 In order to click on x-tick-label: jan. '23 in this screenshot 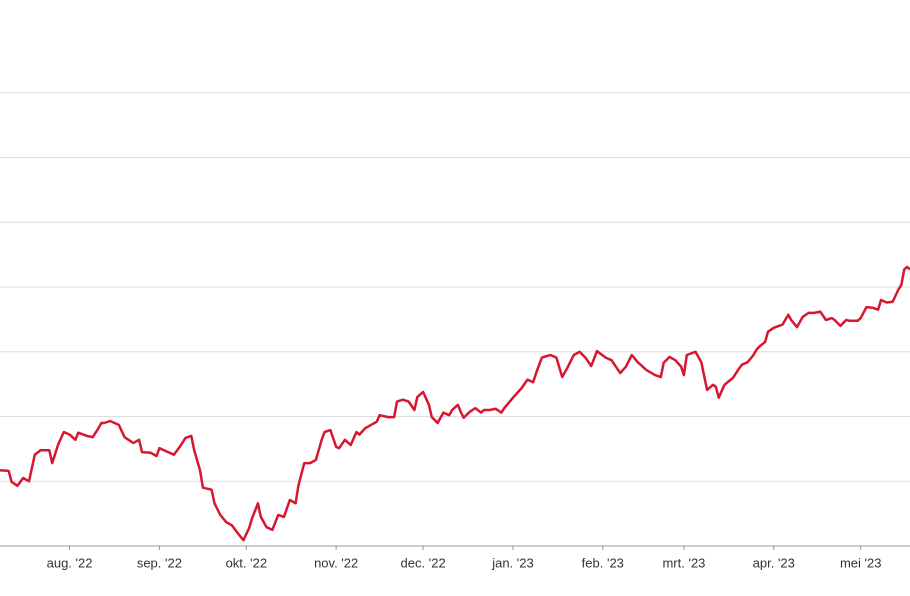, I will do `click(512, 562)`.